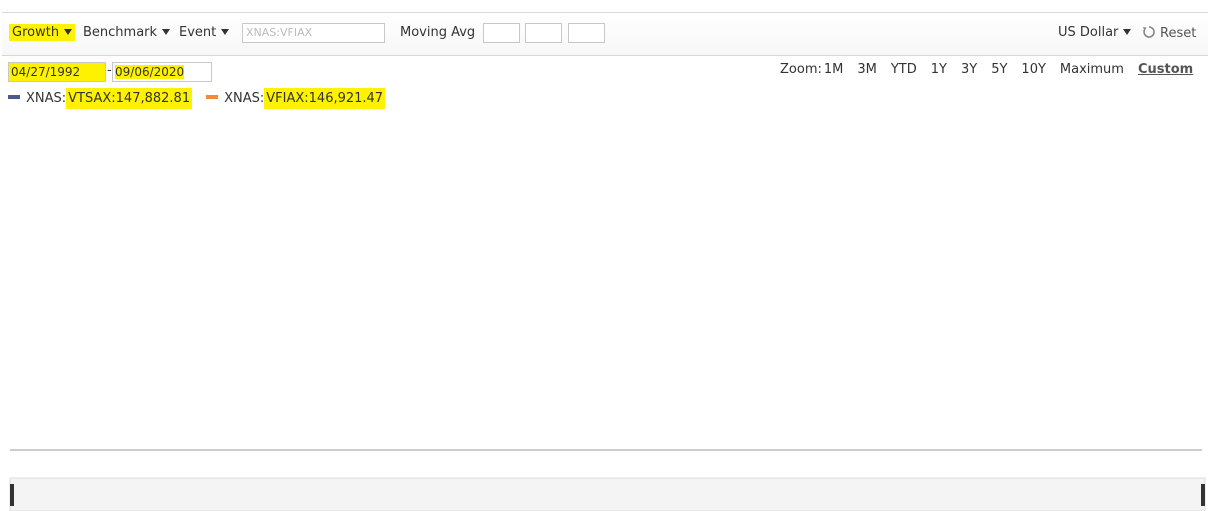 This screenshot has height=511, width=1213. What do you see at coordinates (1088, 32) in the screenshot?
I see `currency-label: US Dollar` at bounding box center [1088, 32].